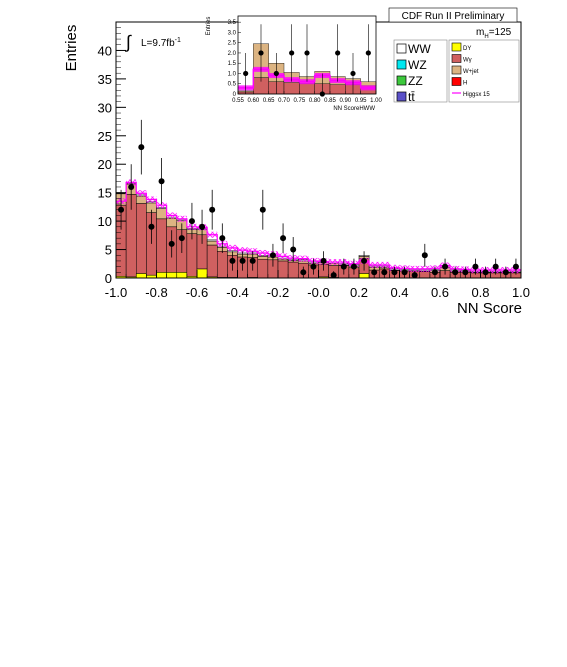 The height and width of the screenshot is (667, 567). I want to click on legend-right: DY Wγ W+jet H Higgsx 15, so click(470, 70).